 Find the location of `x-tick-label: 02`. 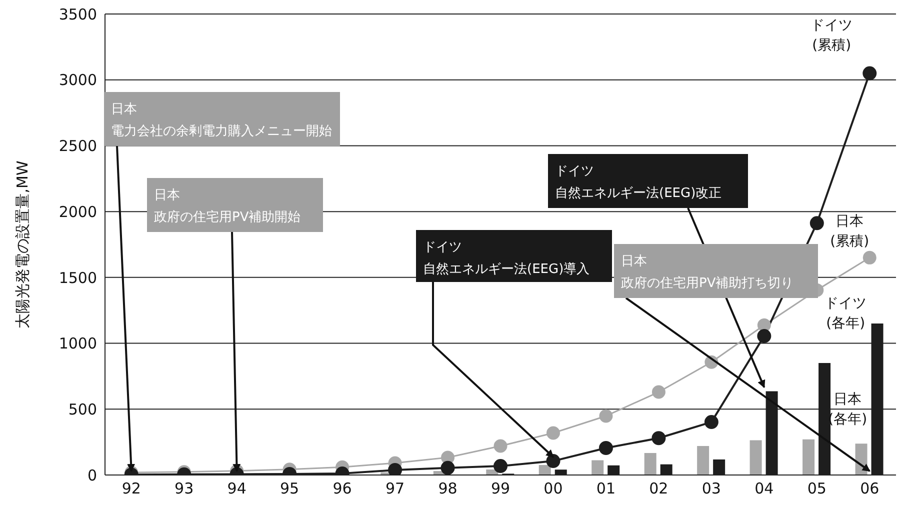

x-tick-label: 02 is located at coordinates (658, 489).